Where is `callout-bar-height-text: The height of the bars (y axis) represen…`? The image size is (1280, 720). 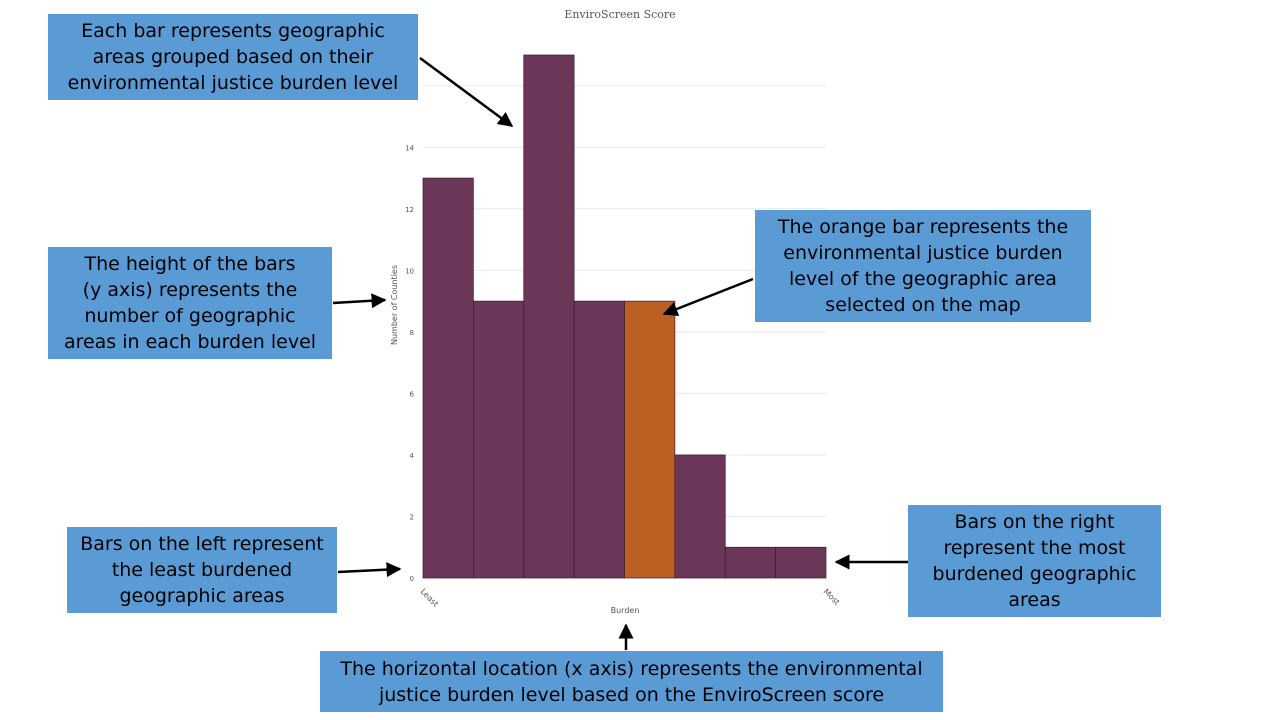
callout-bar-height-text: The height of the bars (y axis) represen… is located at coordinates (190, 303).